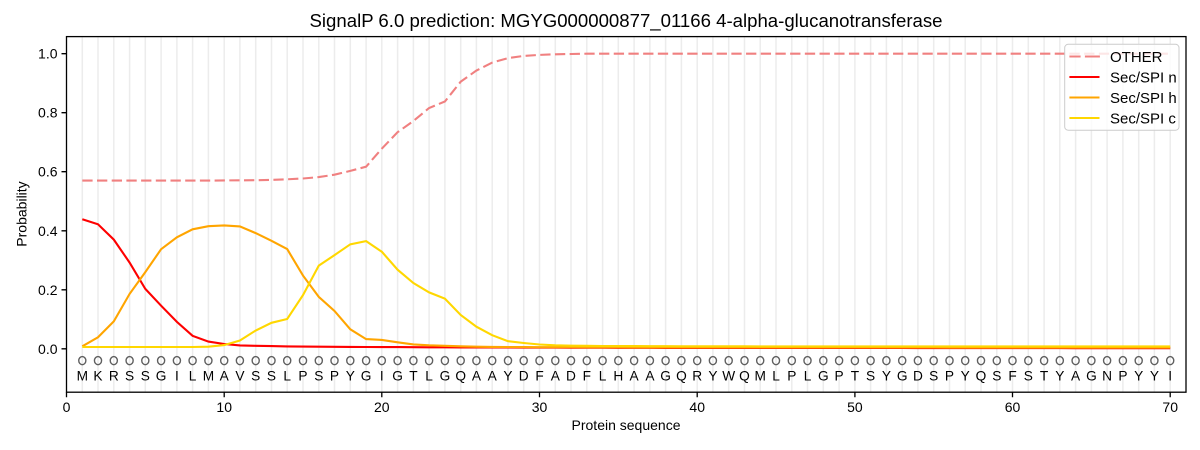 This screenshot has width=1200, height=450. What do you see at coordinates (697, 407) in the screenshot?
I see `svg-text: 40` at bounding box center [697, 407].